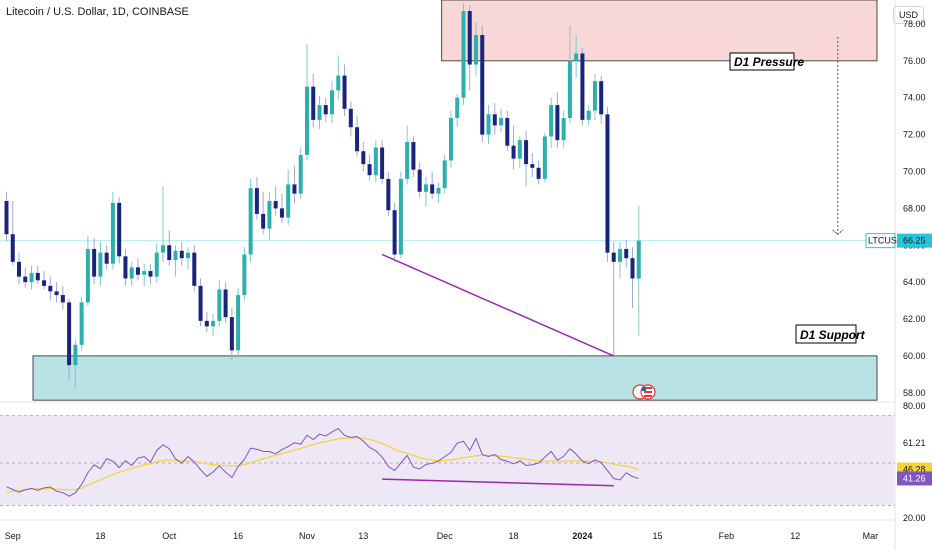 The width and height of the screenshot is (932, 550). Describe the element at coordinates (914, 443) in the screenshot. I see `rsi-level-label: 61.21` at that location.